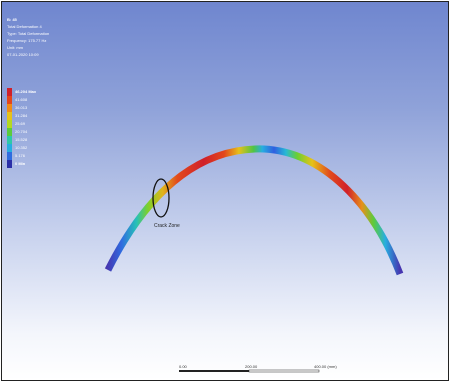 The height and width of the screenshot is (383, 452). Describe the element at coordinates (183, 366) in the screenshot. I see `scale-label: 0.00` at that location.